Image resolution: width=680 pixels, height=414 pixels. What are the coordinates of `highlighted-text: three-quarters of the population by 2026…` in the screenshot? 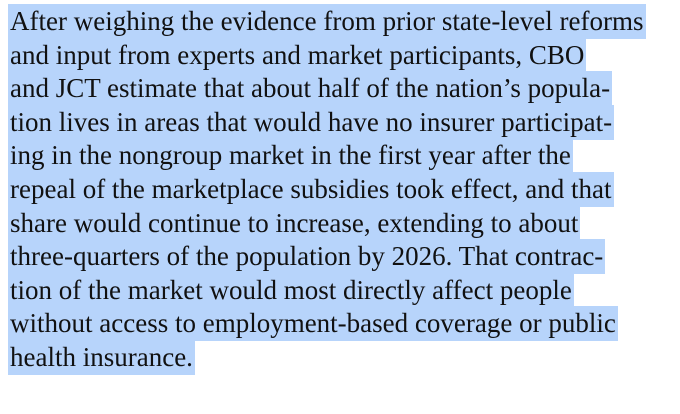 It's located at (307, 257).